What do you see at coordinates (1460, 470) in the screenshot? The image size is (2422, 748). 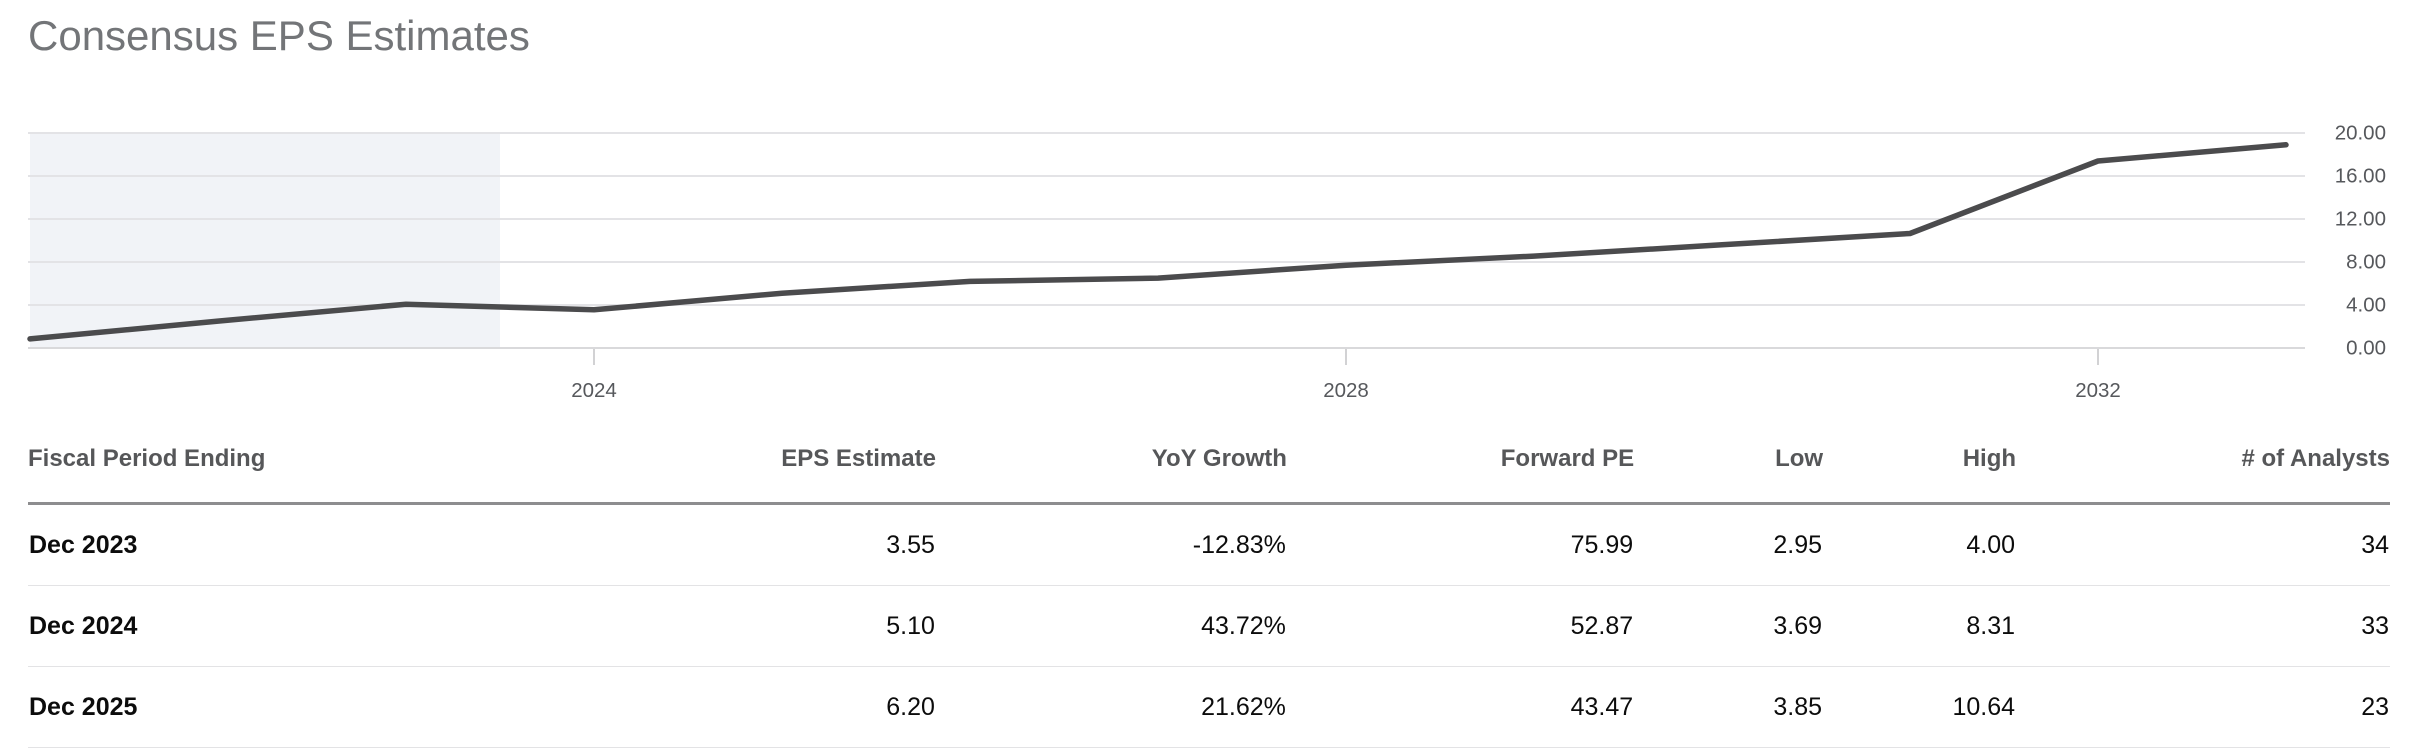 I see `column-header-forward-pe: Forward PE` at bounding box center [1460, 470].